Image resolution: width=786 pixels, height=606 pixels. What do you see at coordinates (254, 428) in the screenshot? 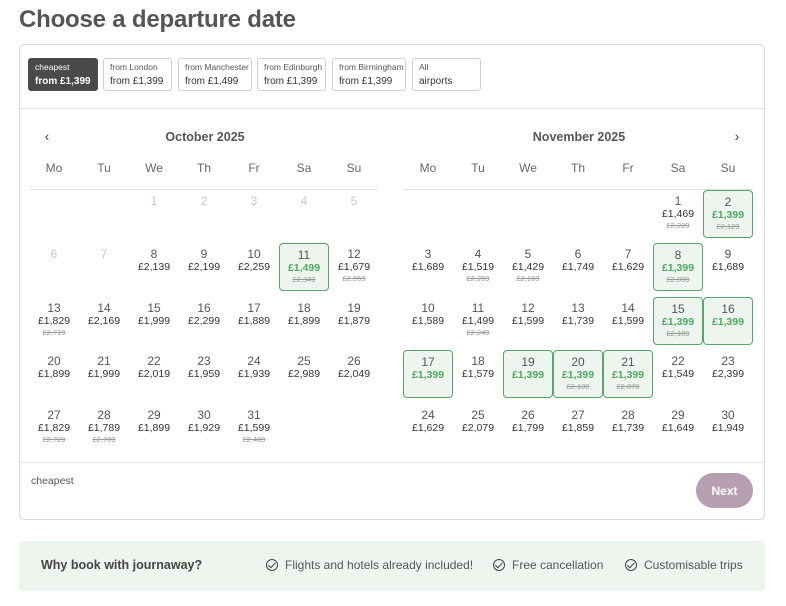
I see `calendar-day-oct-31: 31 £1,599 £2,489` at bounding box center [254, 428].